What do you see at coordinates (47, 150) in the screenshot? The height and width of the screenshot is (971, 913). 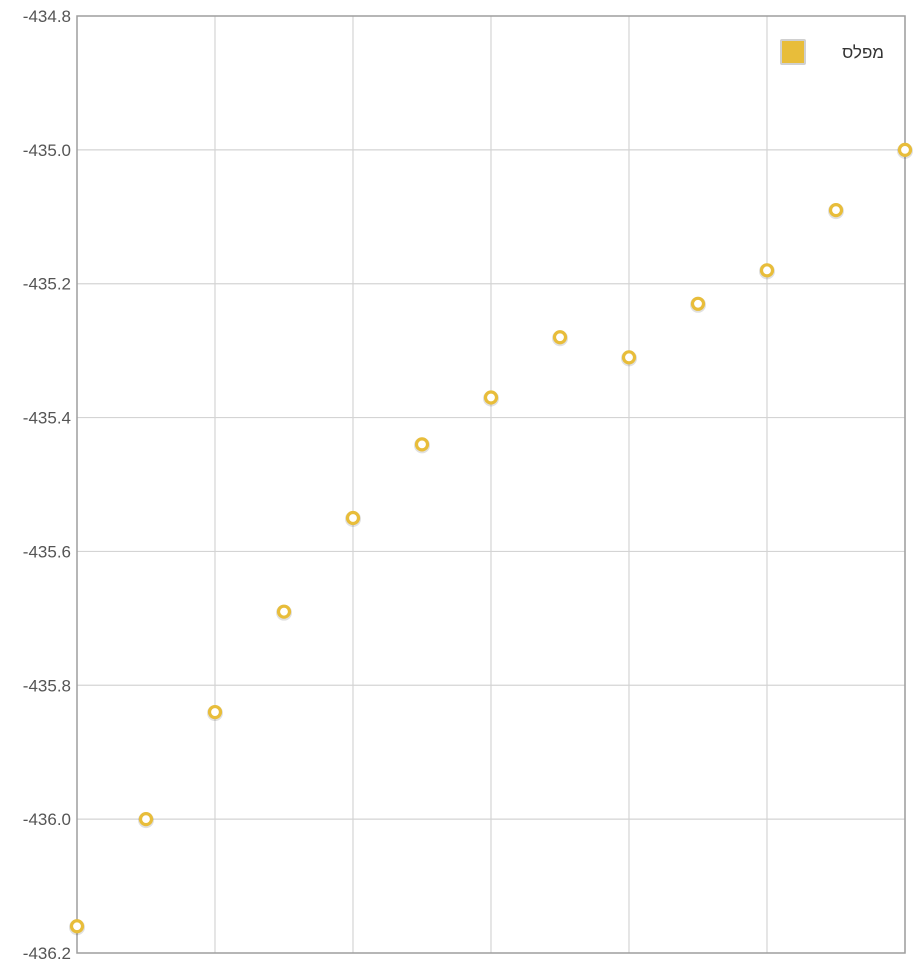 I see `y-tick-label: -435.0` at bounding box center [47, 150].